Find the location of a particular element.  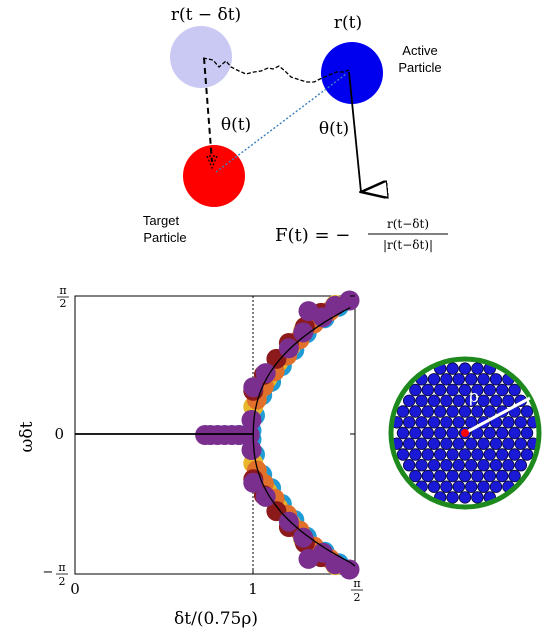

y-tick-label-neg-num: π is located at coordinates (61, 567).